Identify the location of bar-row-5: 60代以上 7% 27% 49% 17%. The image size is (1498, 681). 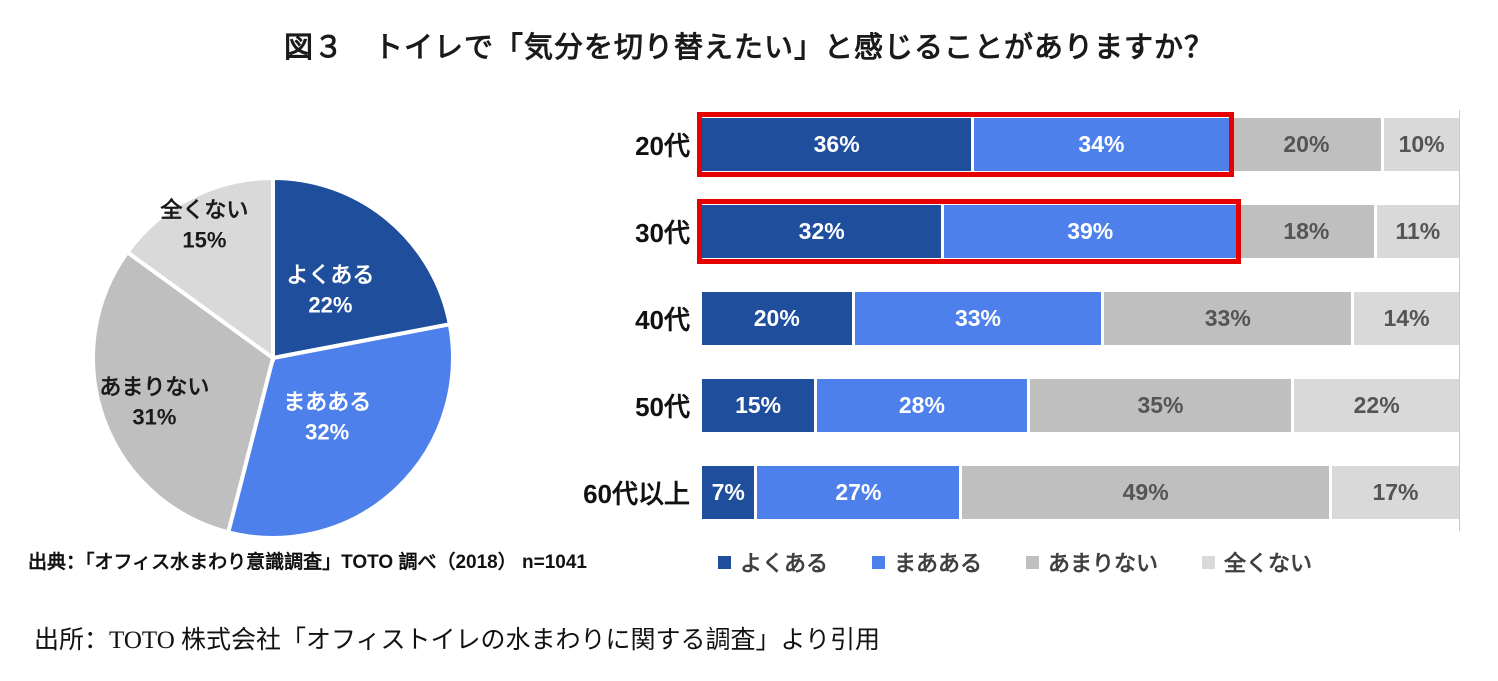
(1020, 492).